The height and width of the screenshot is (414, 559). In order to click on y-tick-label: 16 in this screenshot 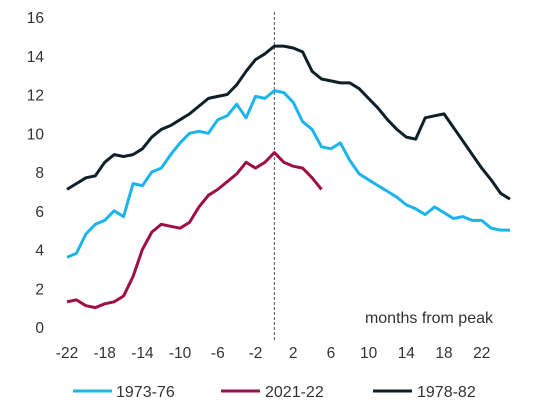, I will do `click(35, 18)`.